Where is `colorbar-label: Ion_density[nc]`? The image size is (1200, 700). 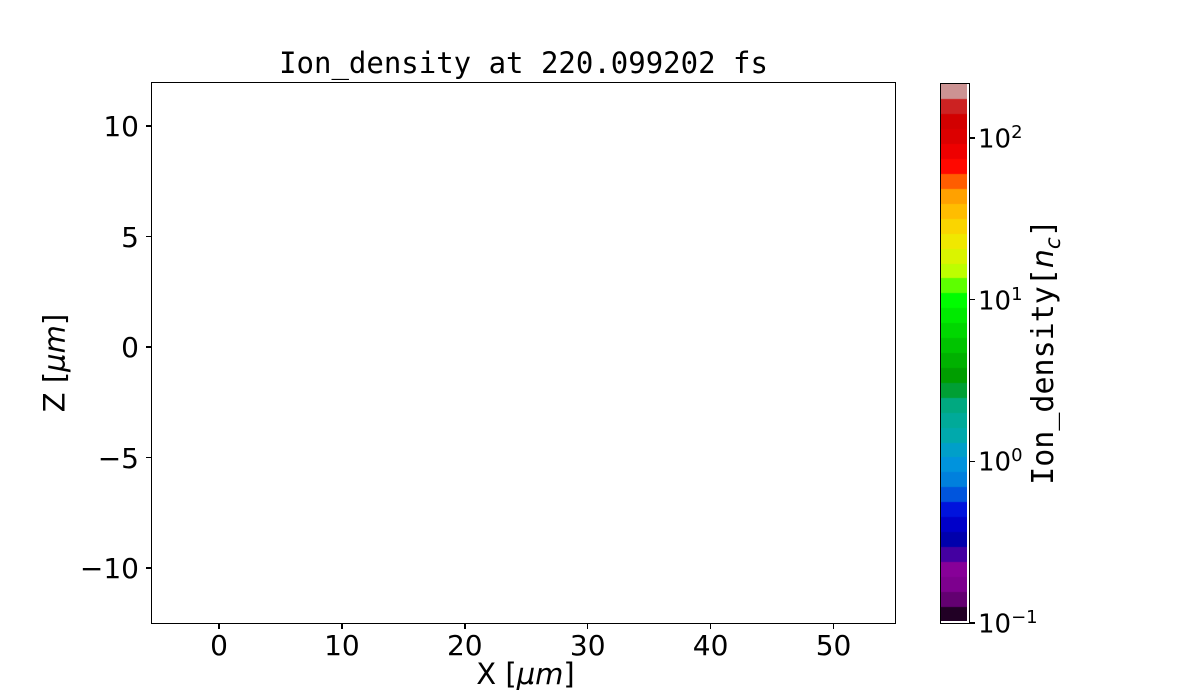
colorbar-label: Ion_density[nc] is located at coordinates (1046, 352).